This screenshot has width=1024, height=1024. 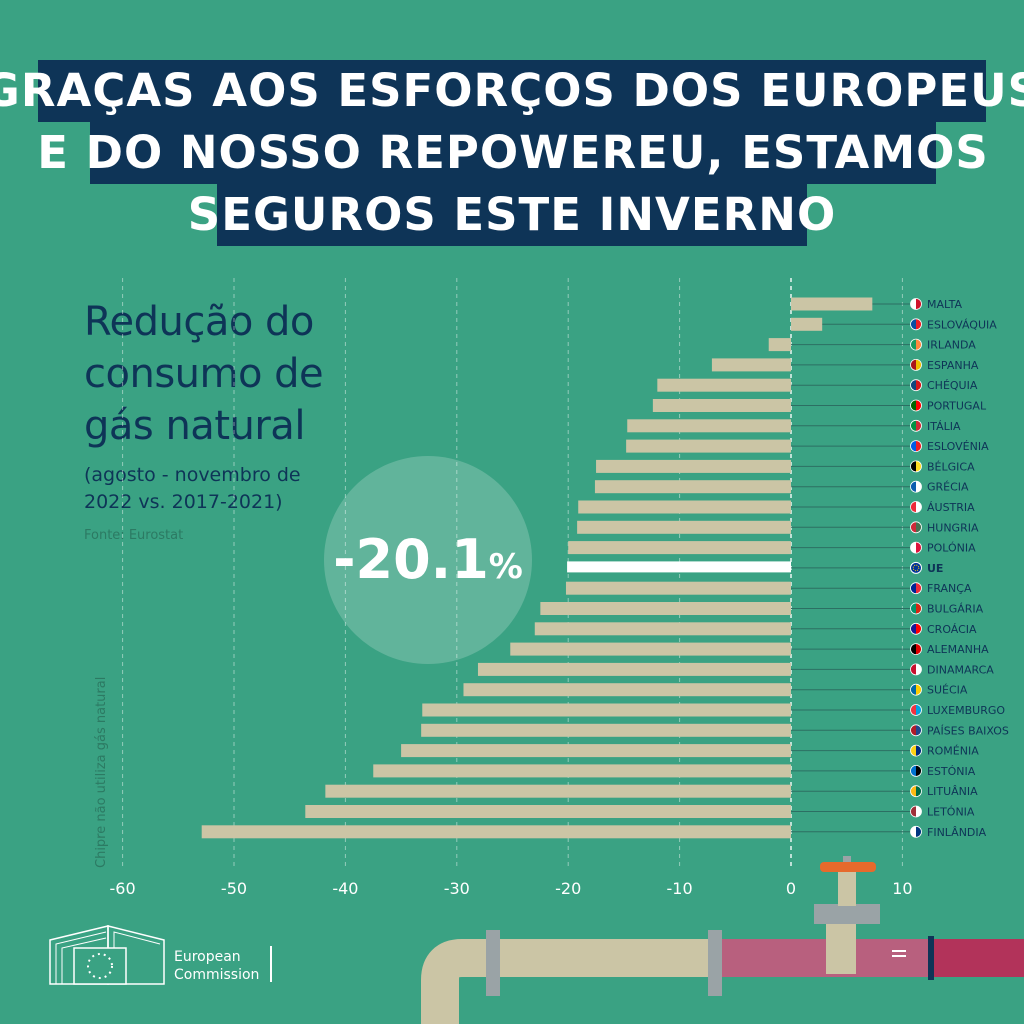 What do you see at coordinates (457, 888) in the screenshot?
I see `x-tick-label: -30` at bounding box center [457, 888].